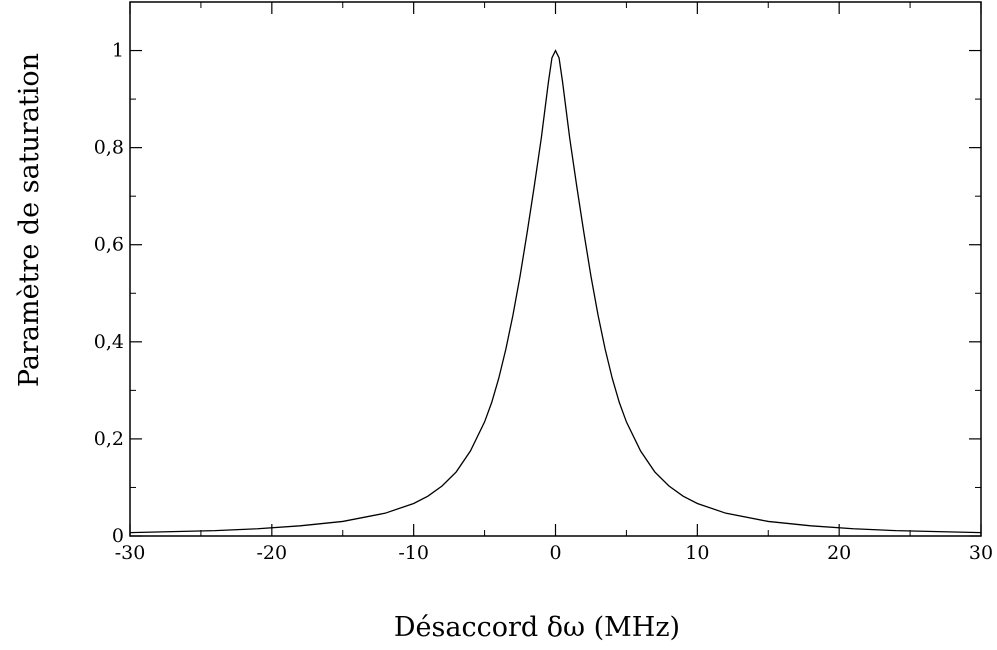 The image size is (997, 650). I want to click on x-tick-label: -10, so click(413, 553).